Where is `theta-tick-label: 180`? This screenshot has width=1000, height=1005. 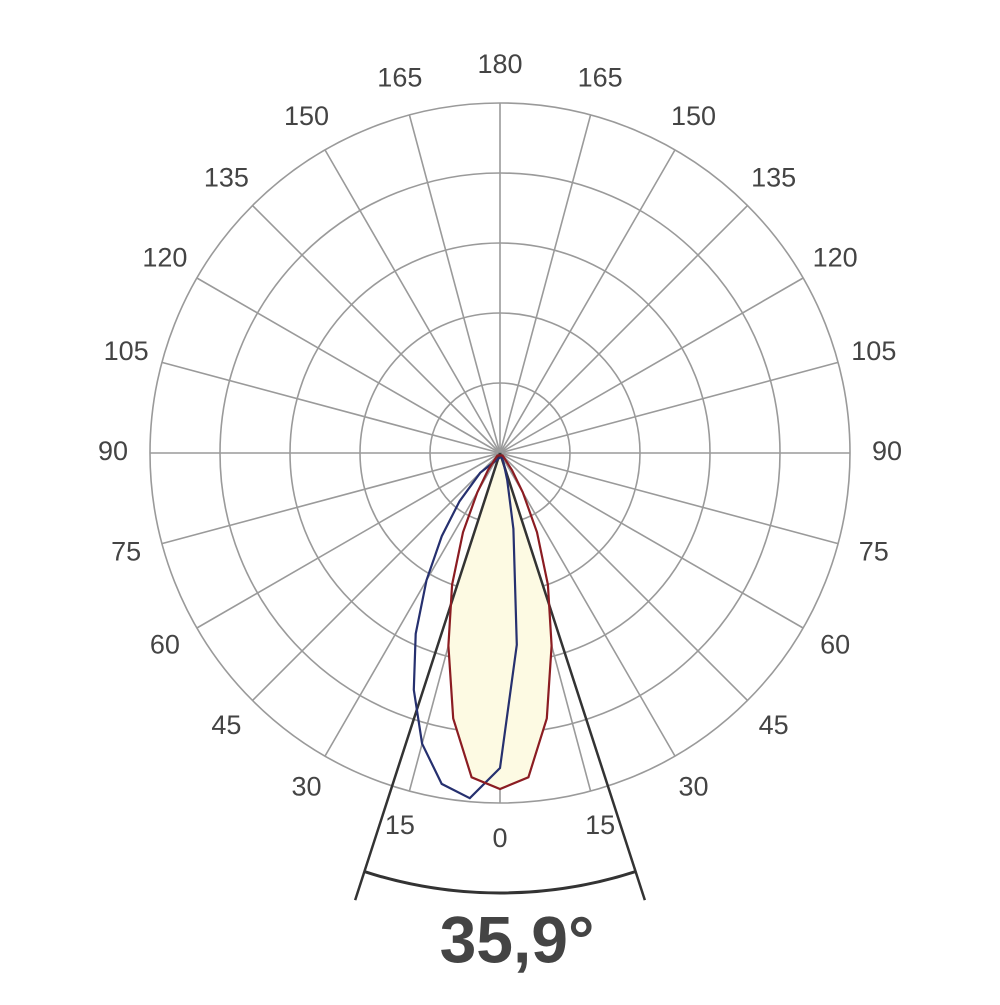
theta-tick-label: 180 is located at coordinates (499, 64).